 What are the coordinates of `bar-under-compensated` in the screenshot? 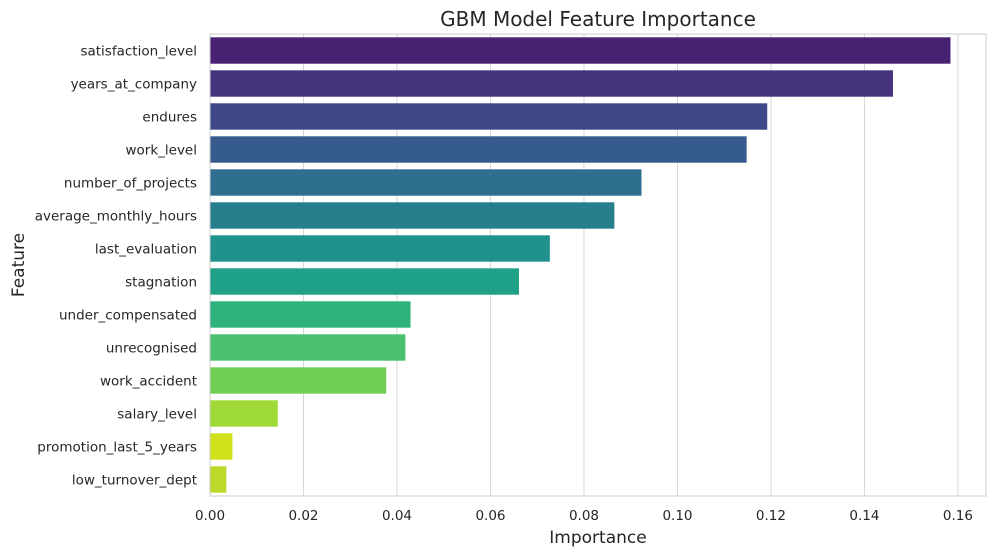 It's located at (310, 314).